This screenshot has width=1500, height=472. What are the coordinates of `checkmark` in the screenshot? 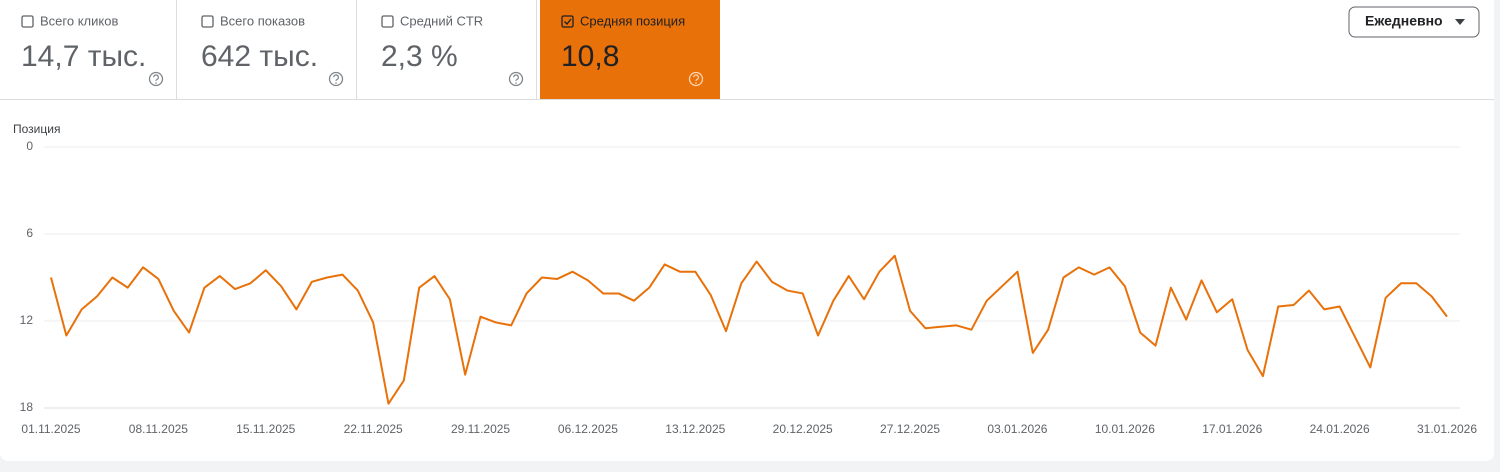 It's located at (568, 22).